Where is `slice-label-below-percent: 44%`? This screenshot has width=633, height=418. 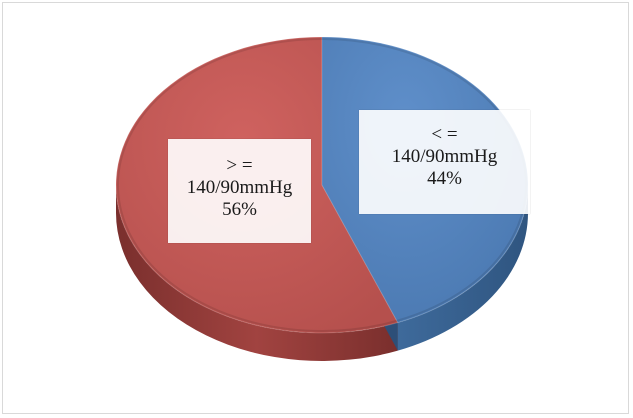 slice-label-below-percent: 44% is located at coordinates (444, 178).